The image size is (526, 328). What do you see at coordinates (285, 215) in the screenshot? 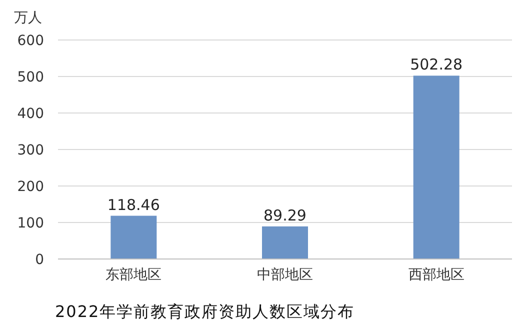
I see `data-label: 89.29` at bounding box center [285, 215].